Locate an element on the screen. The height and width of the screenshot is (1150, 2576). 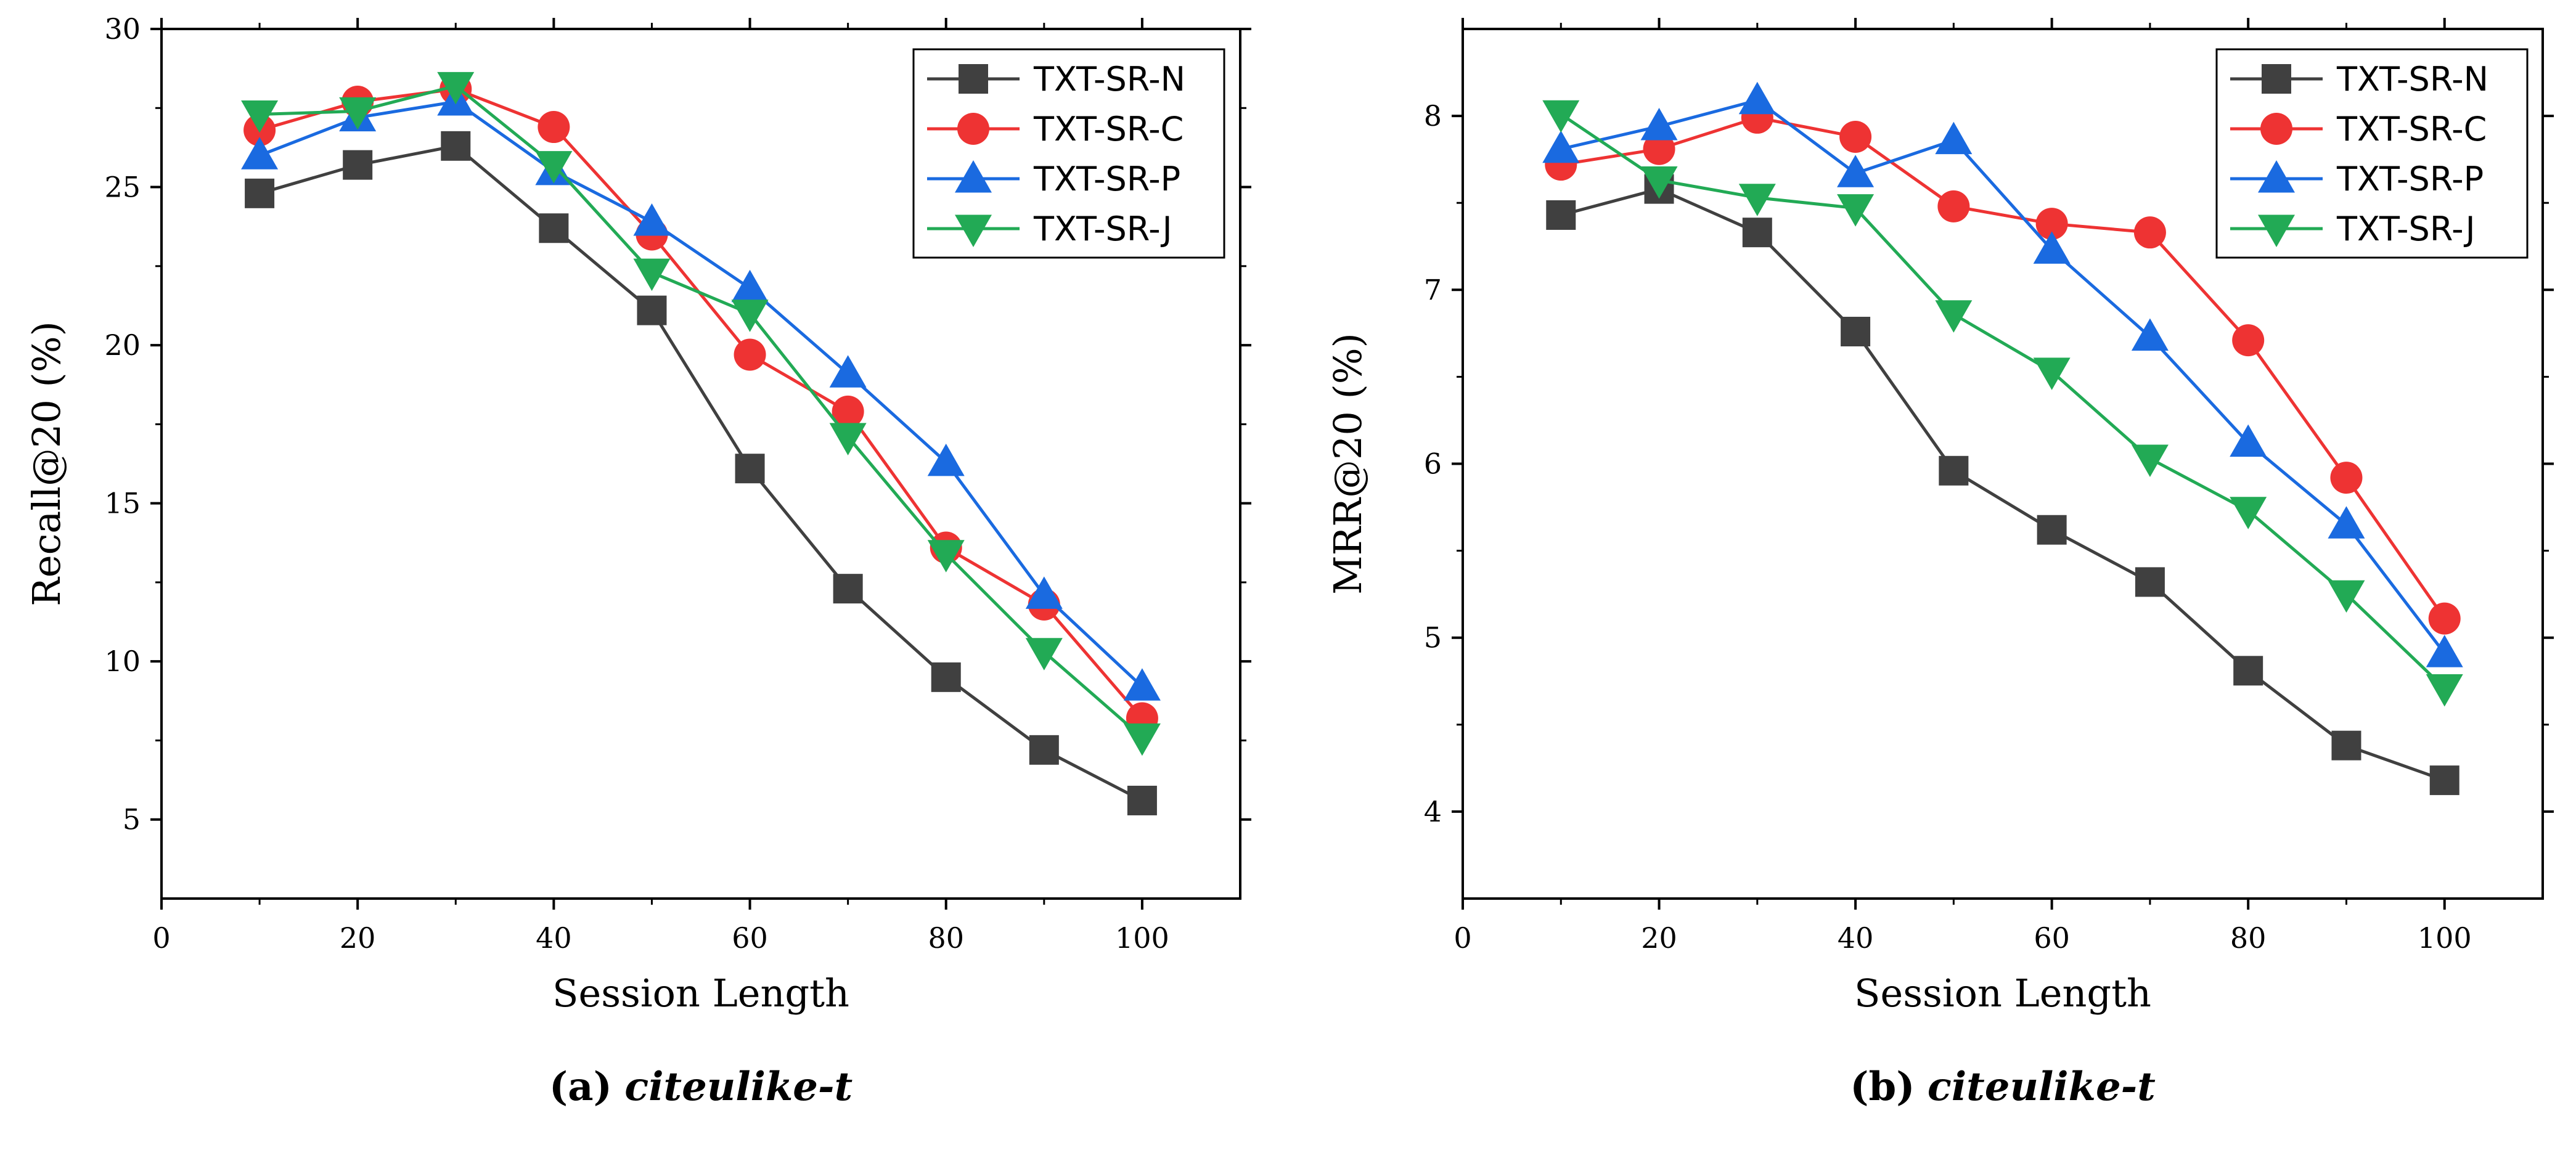
y-axis-title: Recall@20 (%) is located at coordinates (46, 463).